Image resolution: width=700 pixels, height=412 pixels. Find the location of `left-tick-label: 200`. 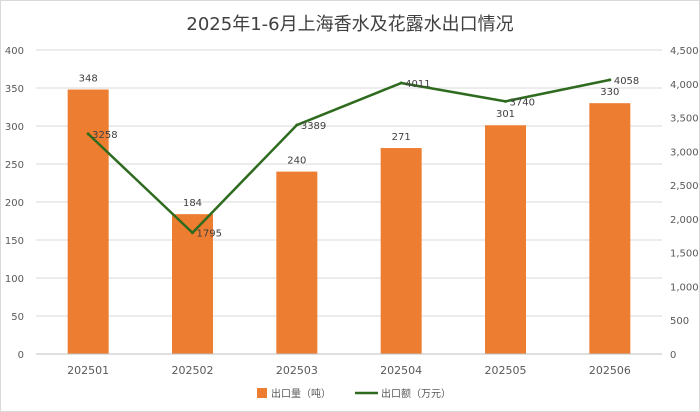

left-tick-label: 200 is located at coordinates (14, 203).